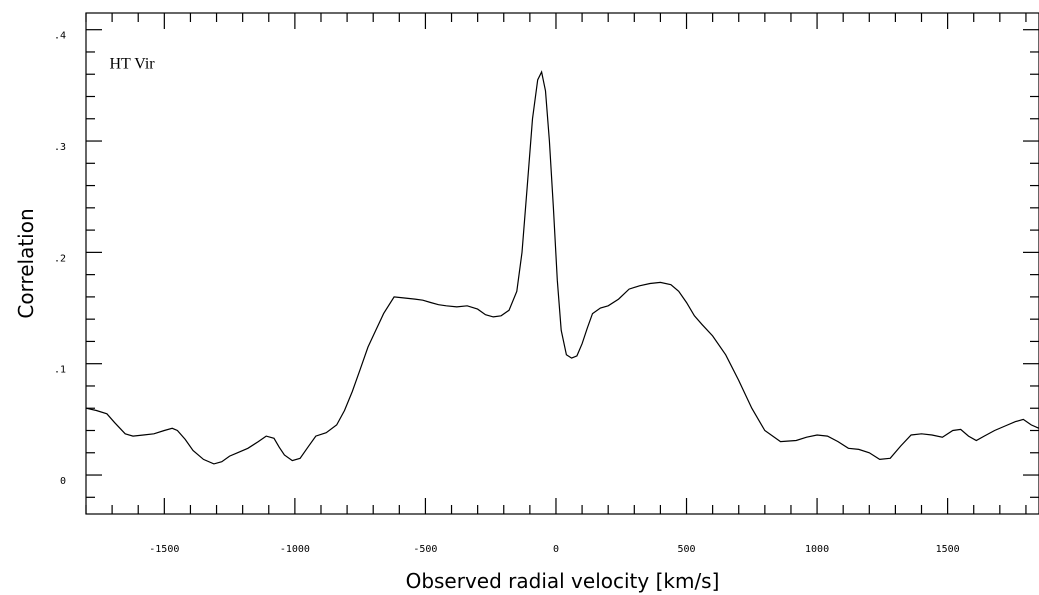 The height and width of the screenshot is (595, 1039). Describe the element at coordinates (63, 481) in the screenshot. I see `y-tick-label: 0` at that location.